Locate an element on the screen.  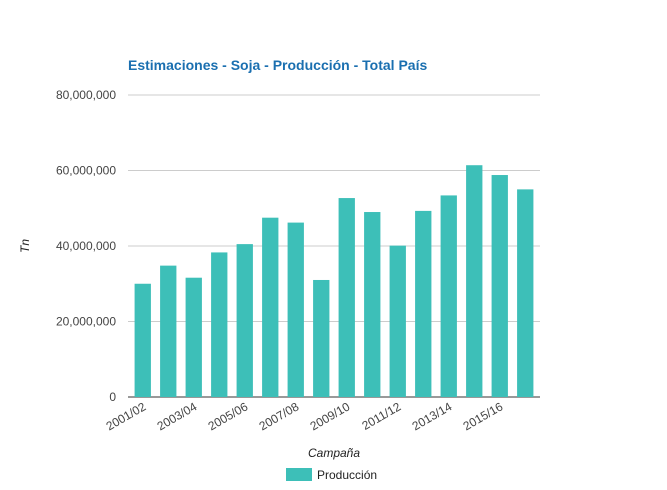
y-tick-label: 0 is located at coordinates (112, 397).